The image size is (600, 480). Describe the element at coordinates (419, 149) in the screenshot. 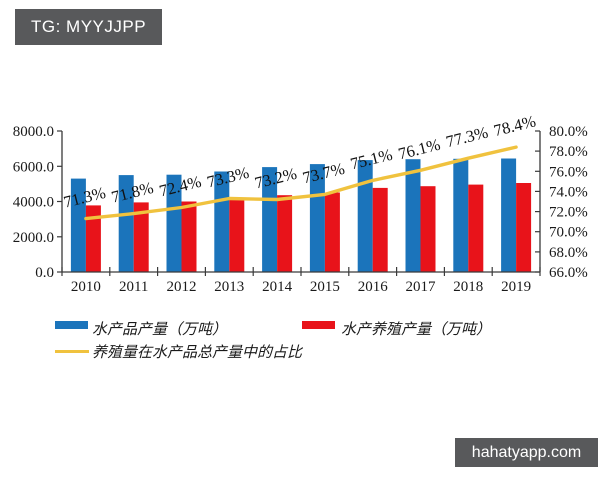

I see `ratio-point-label: 76.1%` at that location.